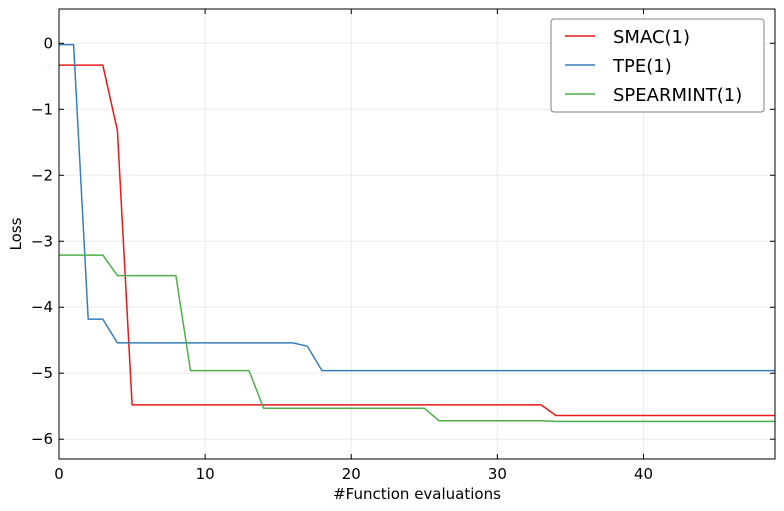 This screenshot has height=511, width=784. I want to click on y-tick-label: −5, so click(42, 373).